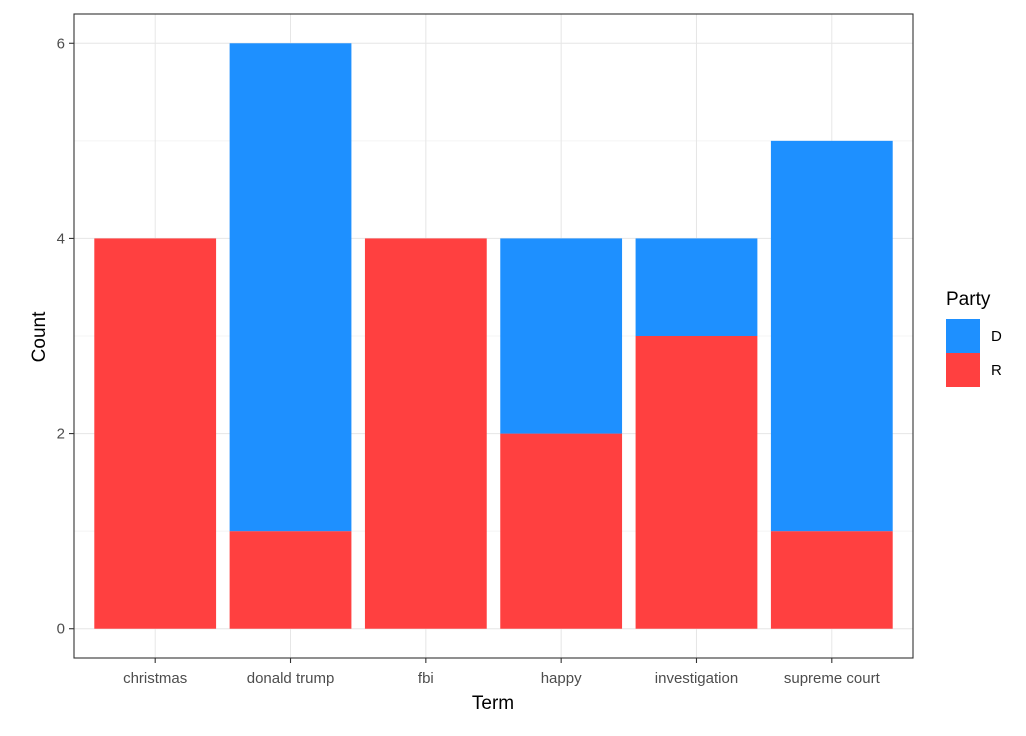 The height and width of the screenshot is (736, 1026). What do you see at coordinates (832, 678) in the screenshot?
I see `x-tick-label: supreme court` at bounding box center [832, 678].